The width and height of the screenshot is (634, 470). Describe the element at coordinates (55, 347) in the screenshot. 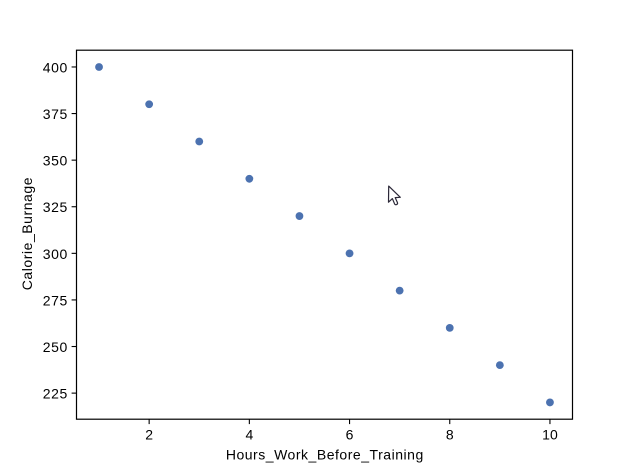

I see `svg-text: 250` at that location.